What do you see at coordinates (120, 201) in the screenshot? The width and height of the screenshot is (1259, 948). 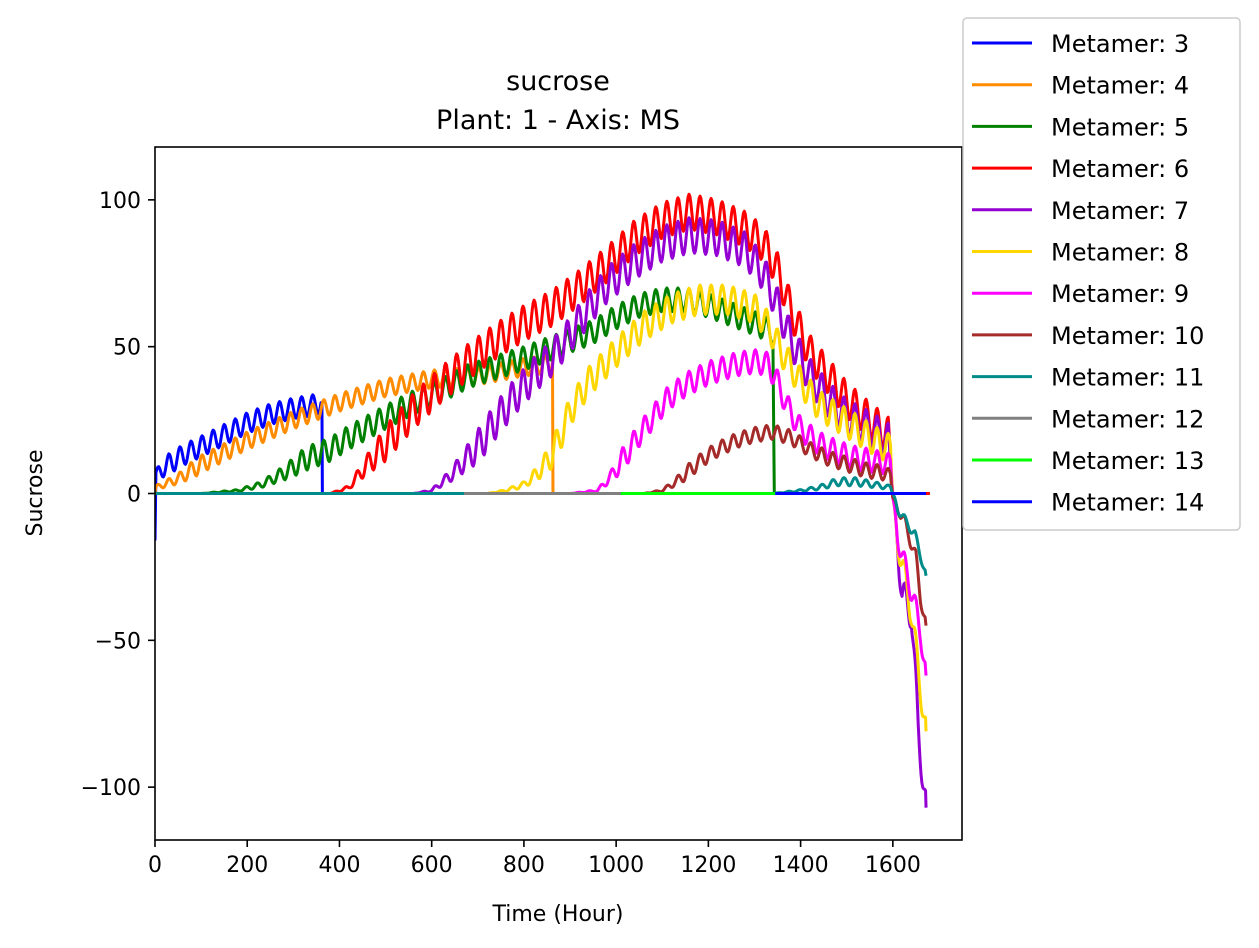 I see `y-tick-label: 100` at bounding box center [120, 201].